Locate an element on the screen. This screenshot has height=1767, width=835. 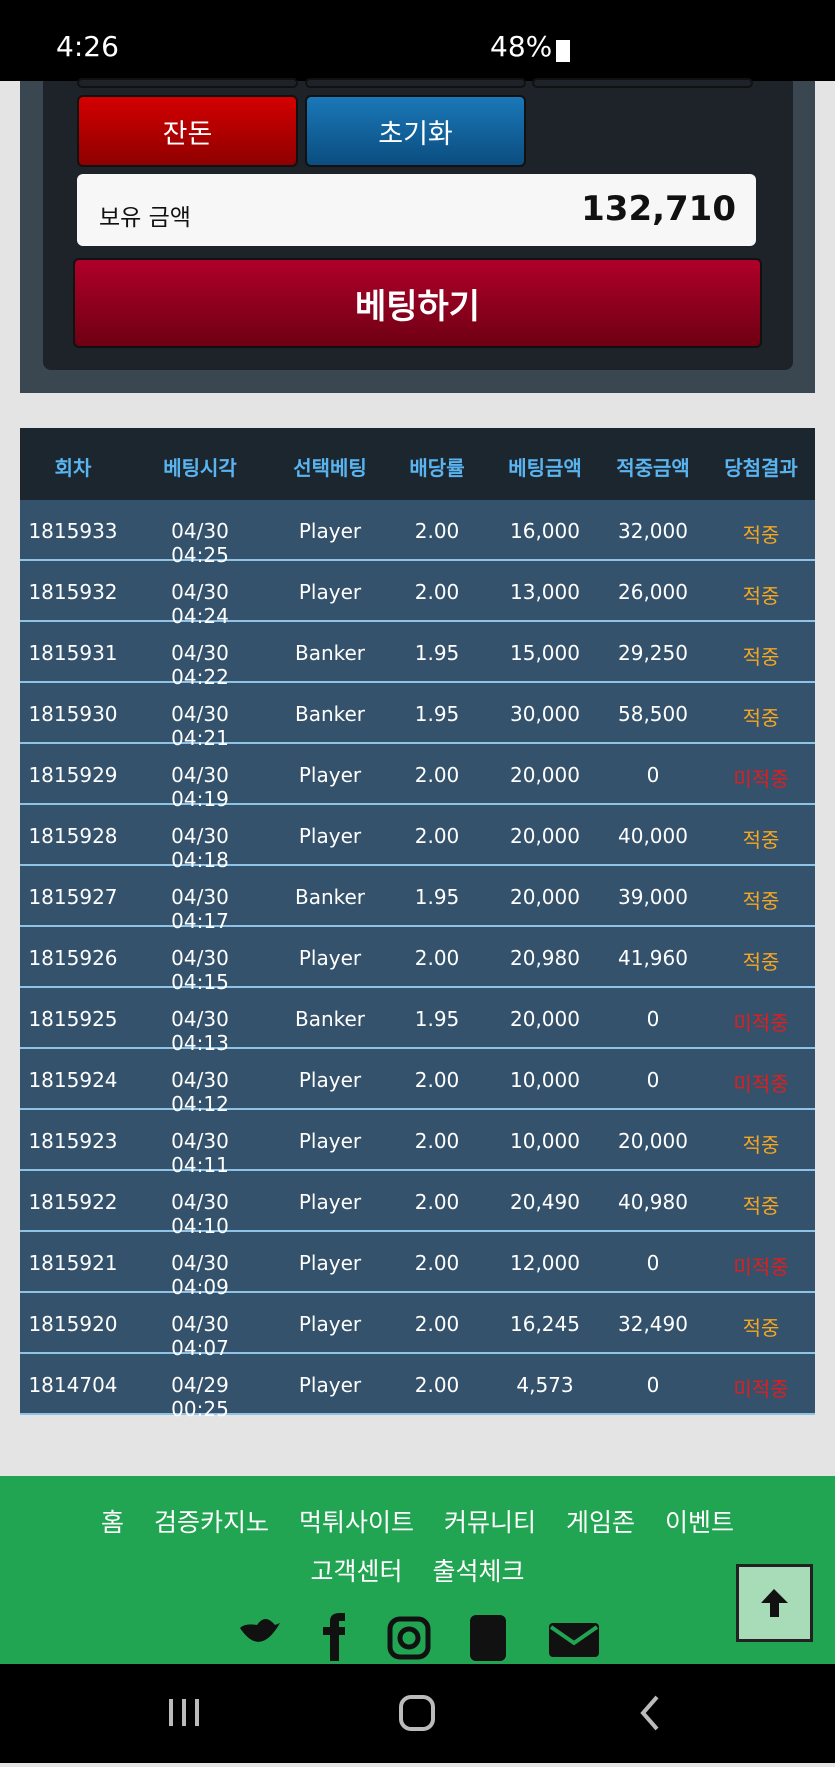
table-cell: 04/30 04:19 is located at coordinates (200, 787).